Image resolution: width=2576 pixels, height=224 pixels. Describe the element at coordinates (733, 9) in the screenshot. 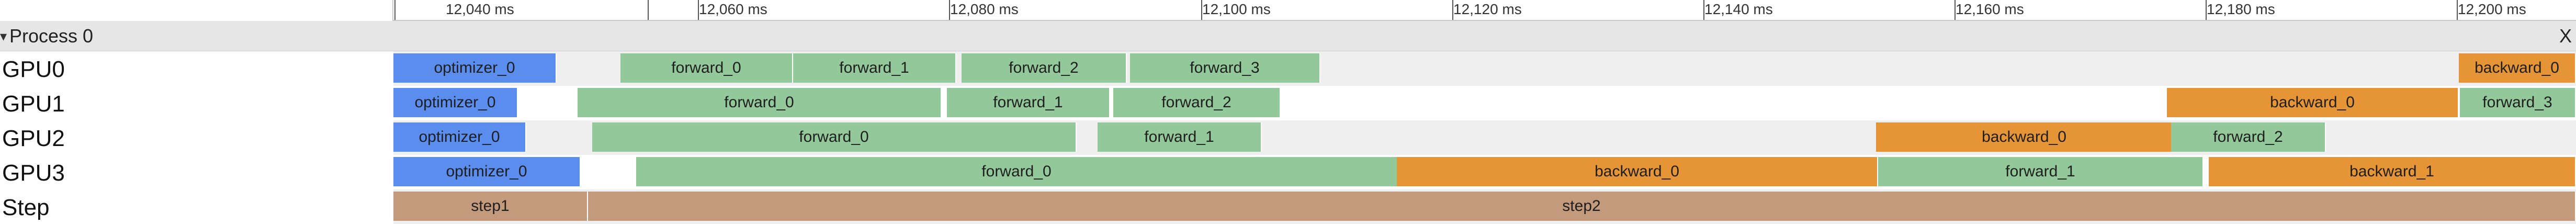

I see `ruler-tick-label: 12,060 ms` at that location.